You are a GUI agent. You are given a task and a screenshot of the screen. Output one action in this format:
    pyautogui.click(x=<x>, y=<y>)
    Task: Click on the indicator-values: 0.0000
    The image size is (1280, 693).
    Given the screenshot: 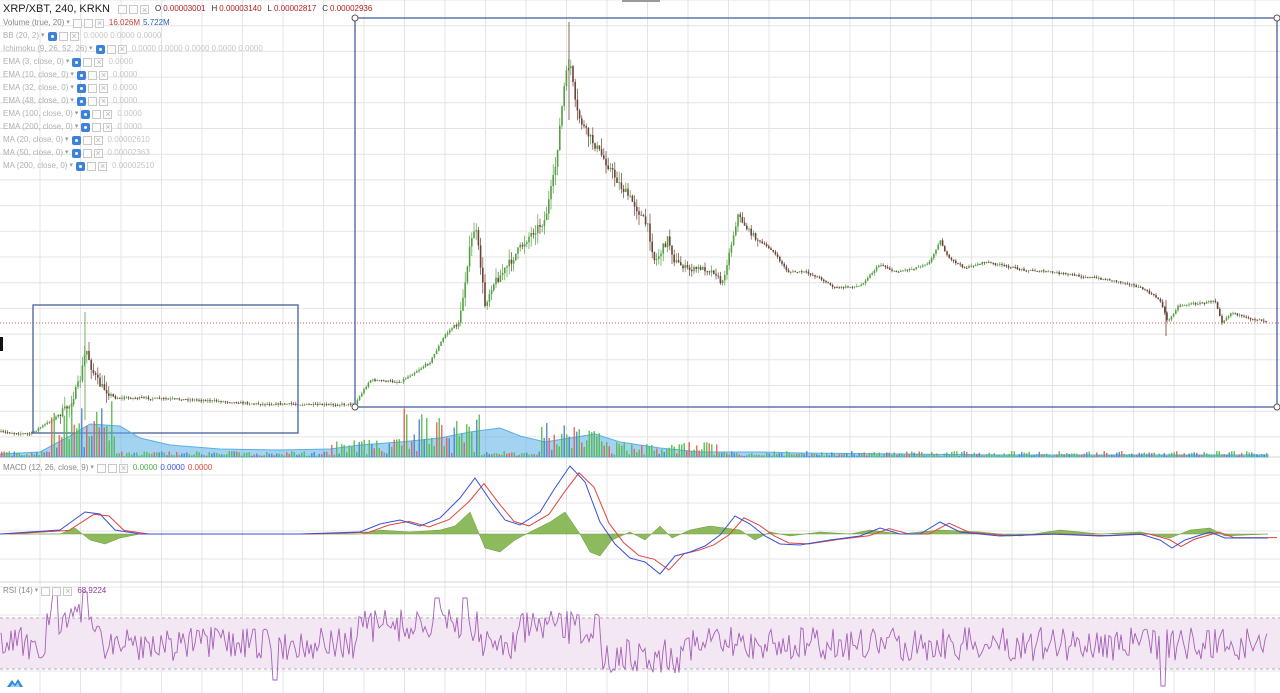 What is the action you would take?
    pyautogui.click(x=125, y=87)
    